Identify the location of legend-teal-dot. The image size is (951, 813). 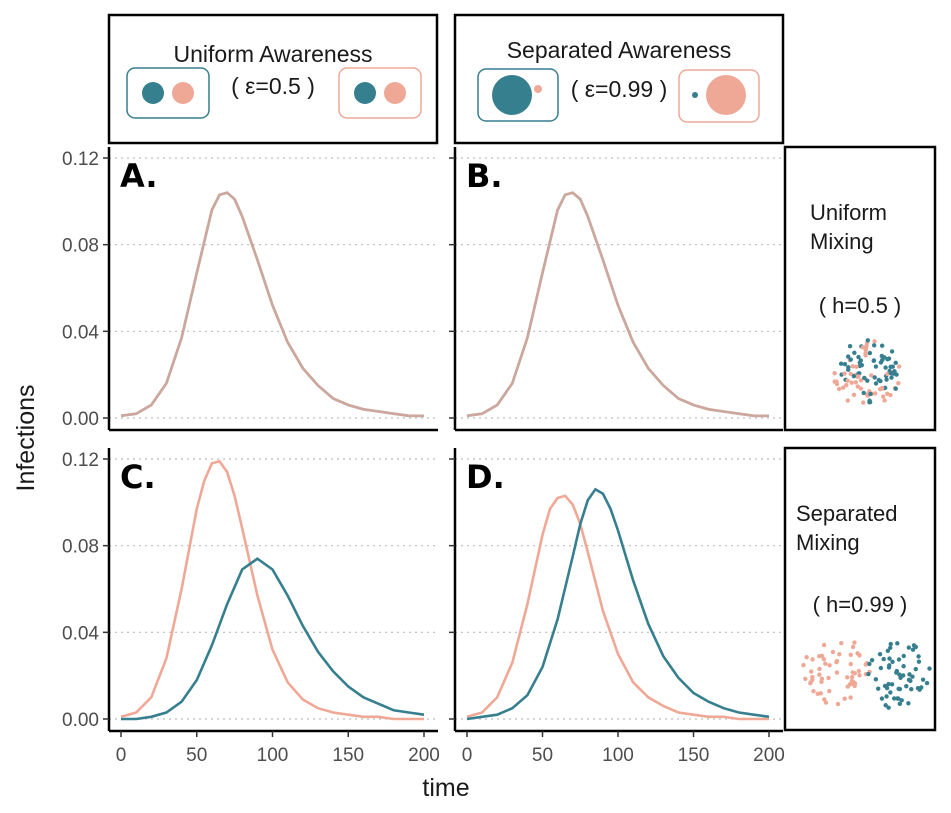
(153, 93).